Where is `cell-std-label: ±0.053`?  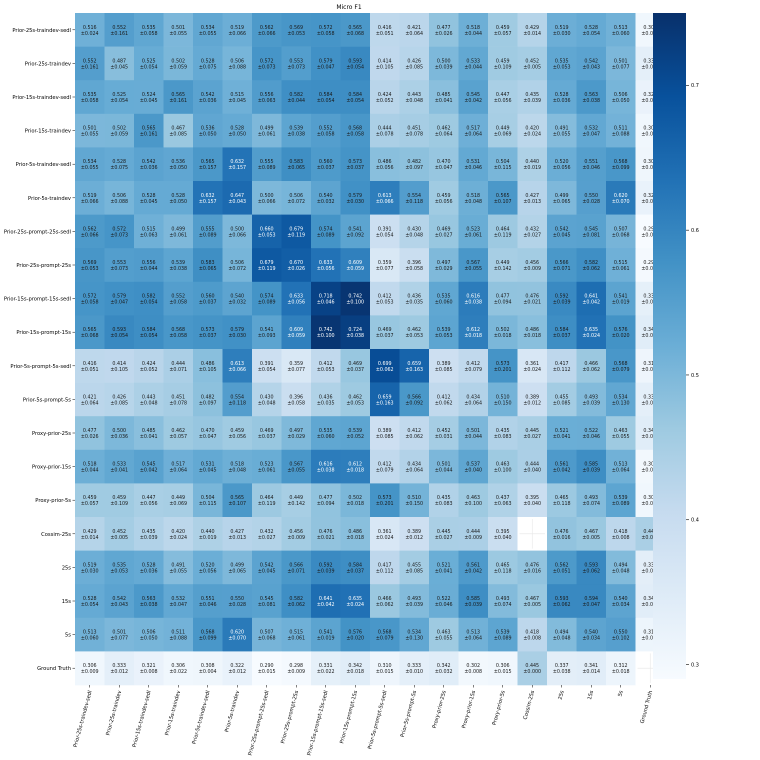
cell-std-label: ±0.053 is located at coordinates (296, 34).